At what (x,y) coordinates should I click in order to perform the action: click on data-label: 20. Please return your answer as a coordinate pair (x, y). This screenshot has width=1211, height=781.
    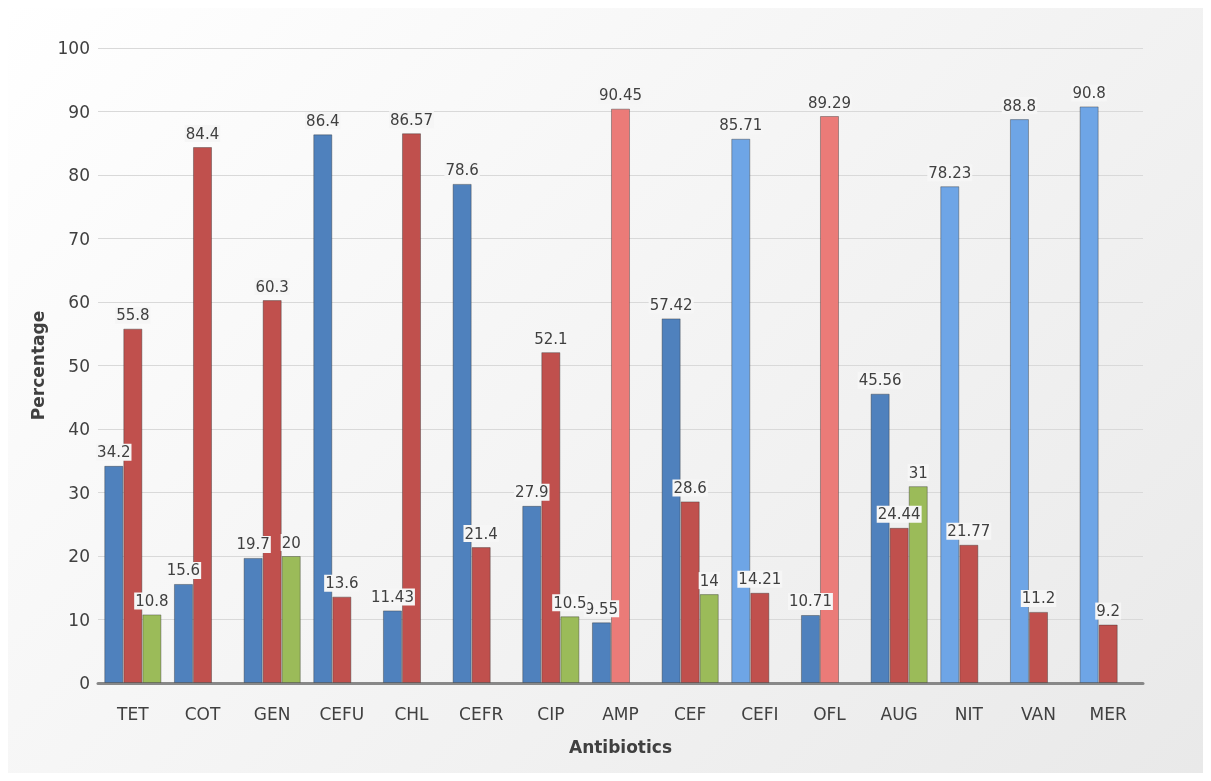
    Looking at the image, I should click on (291, 542).